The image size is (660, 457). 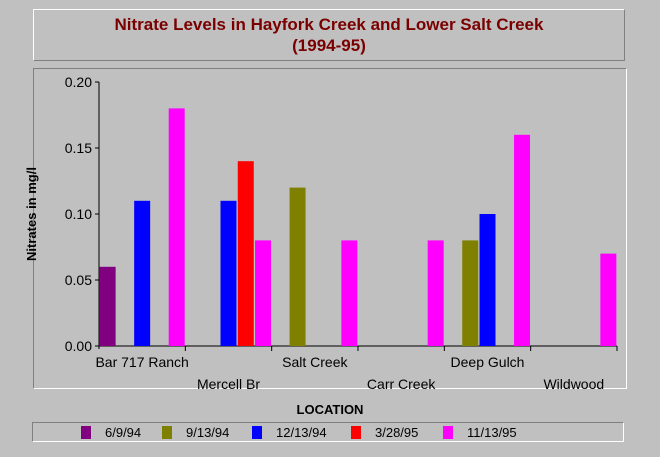 I want to click on legend-label: 9/13/94, so click(x=208, y=432).